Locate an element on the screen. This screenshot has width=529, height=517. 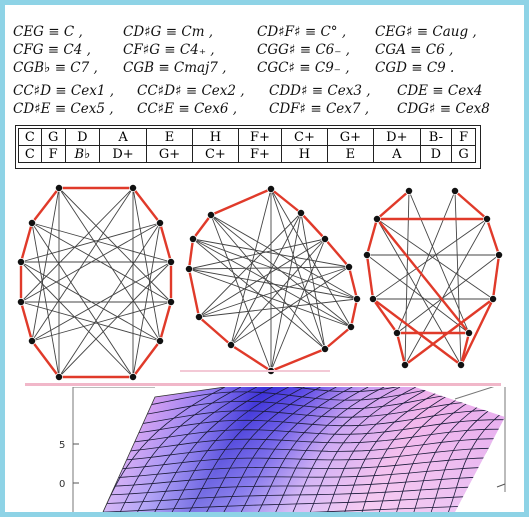
equivalence: CEG ≡ C , is located at coordinates (48, 32).